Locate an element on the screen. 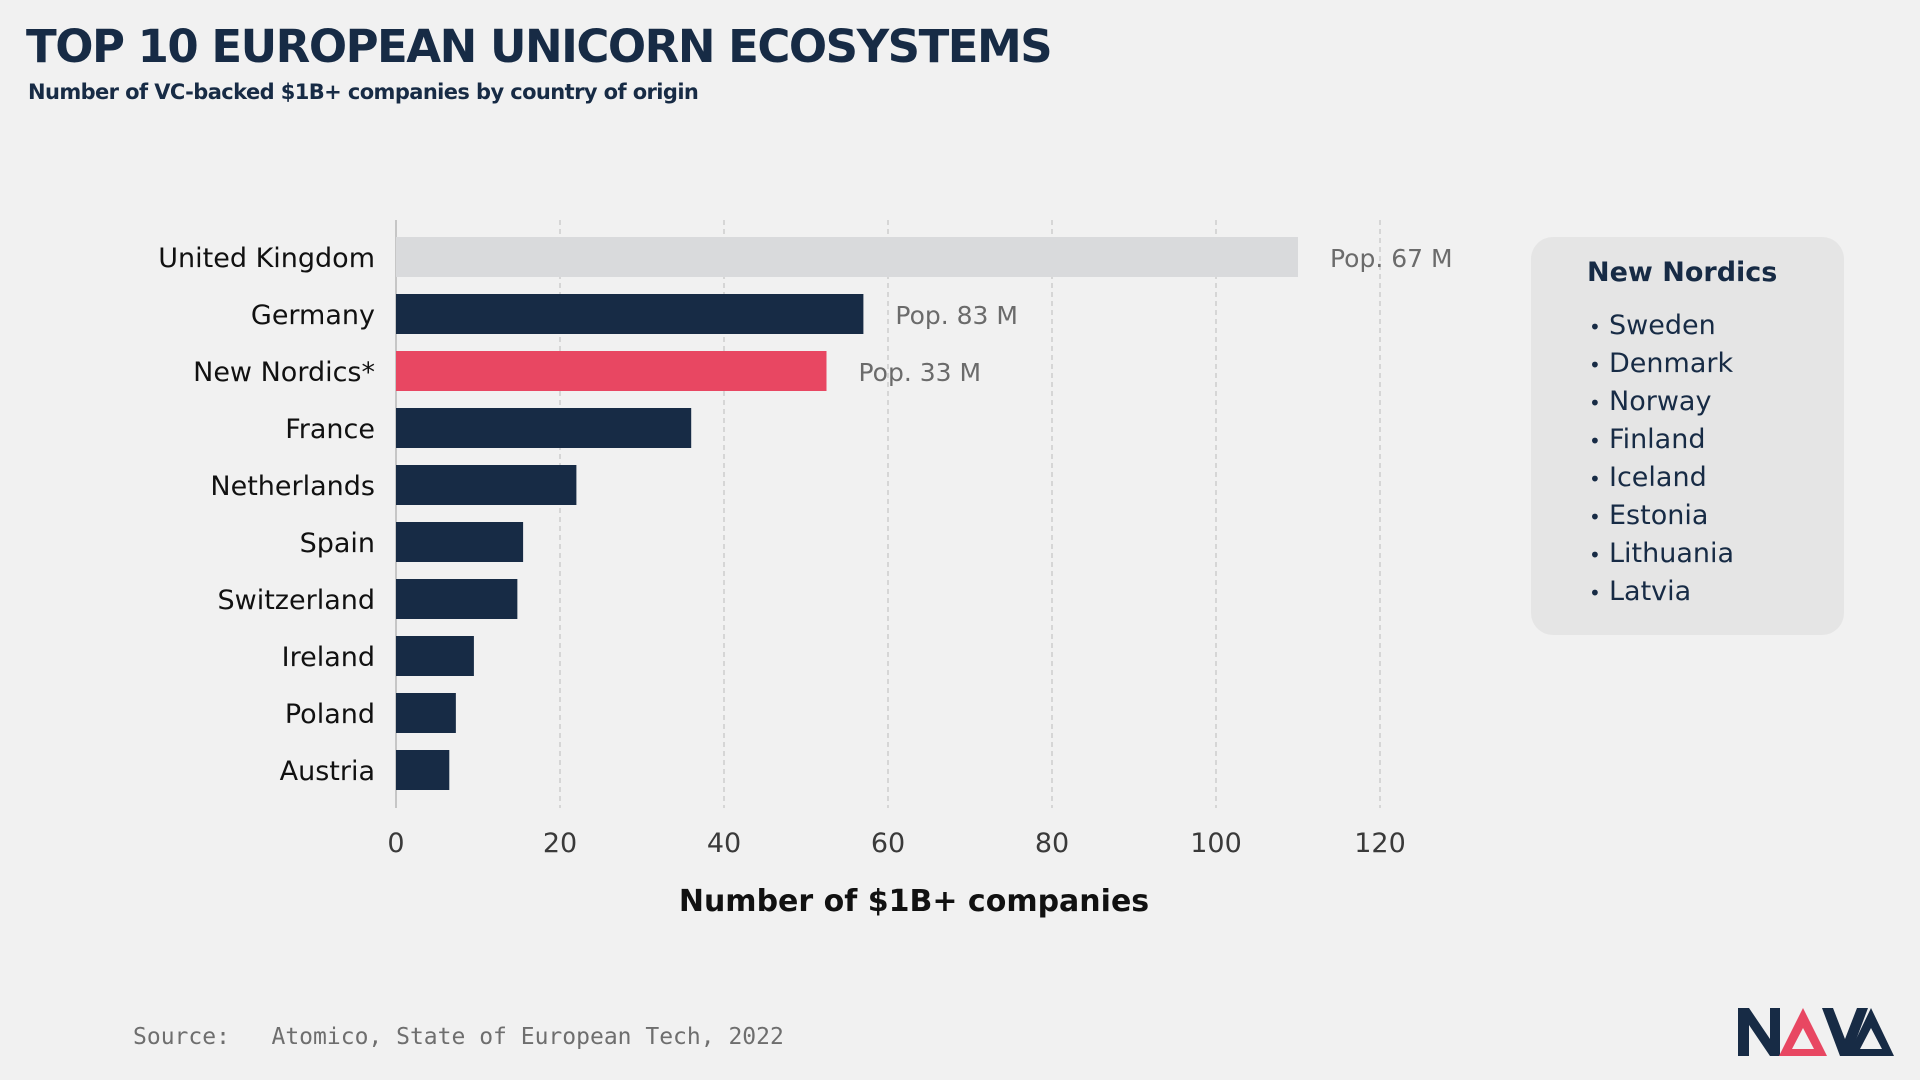 The image size is (1920, 1080). country-label: Latvia is located at coordinates (1650, 591).